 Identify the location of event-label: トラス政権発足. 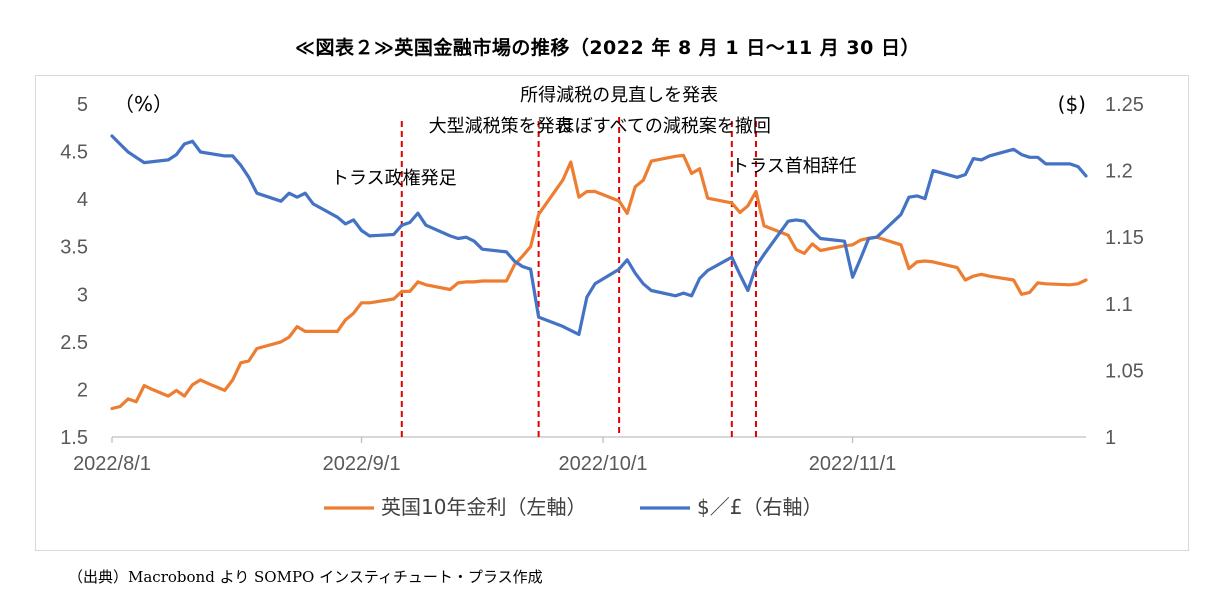
(394, 178).